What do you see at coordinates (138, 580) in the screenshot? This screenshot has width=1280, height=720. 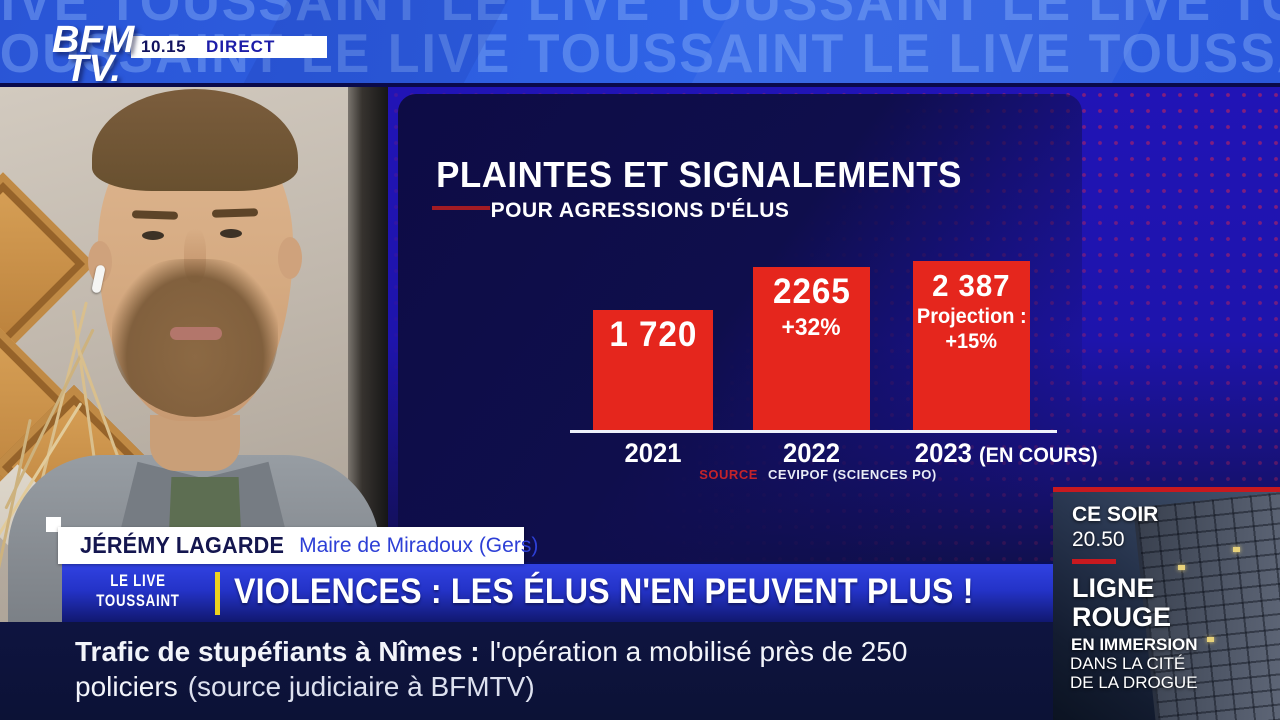 I see `program-badge-line1: LE LIVE` at bounding box center [138, 580].